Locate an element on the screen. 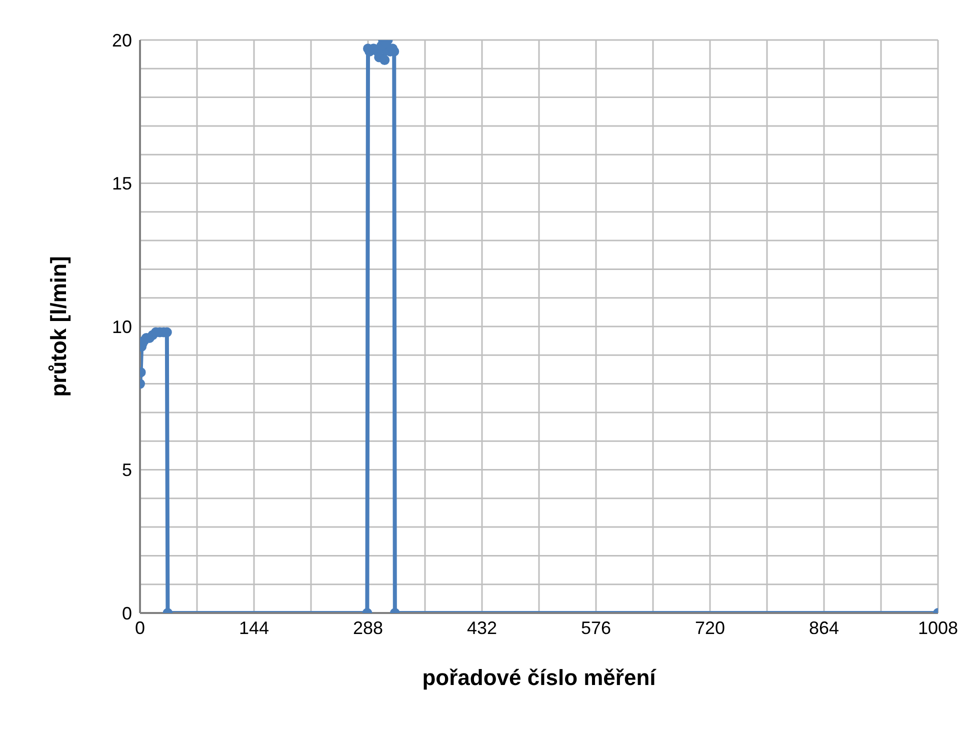  y-tick-label: 20 is located at coordinates (122, 40).